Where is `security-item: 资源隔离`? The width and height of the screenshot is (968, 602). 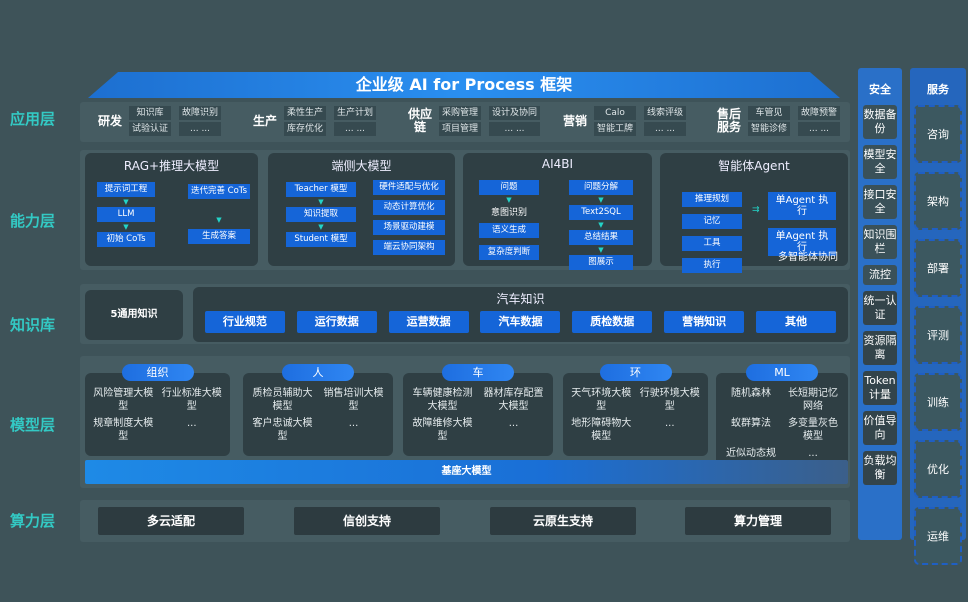 security-item: 资源隔离 is located at coordinates (880, 348).